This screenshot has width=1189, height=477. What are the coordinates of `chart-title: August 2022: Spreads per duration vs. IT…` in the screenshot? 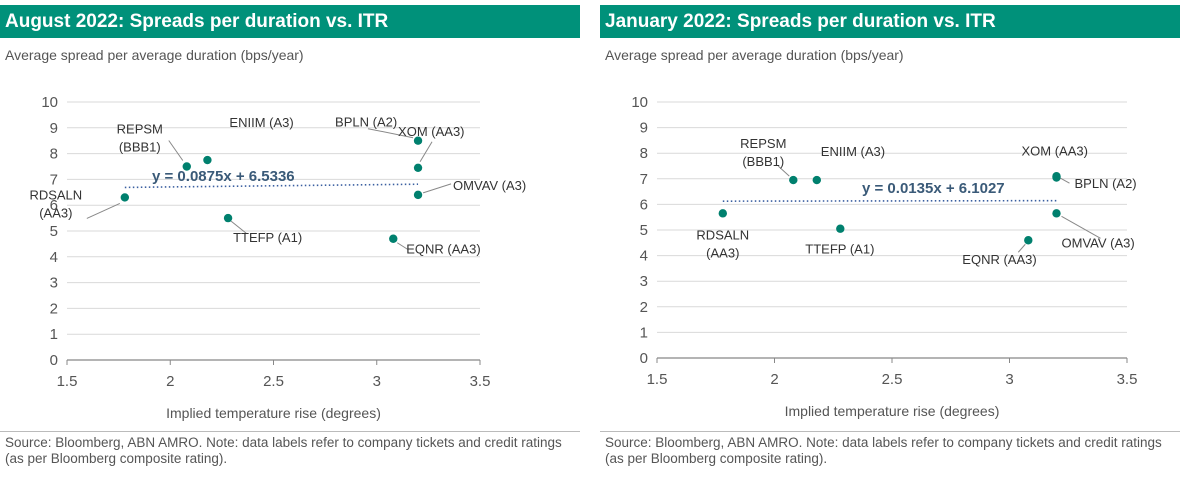 It's located at (290, 21).